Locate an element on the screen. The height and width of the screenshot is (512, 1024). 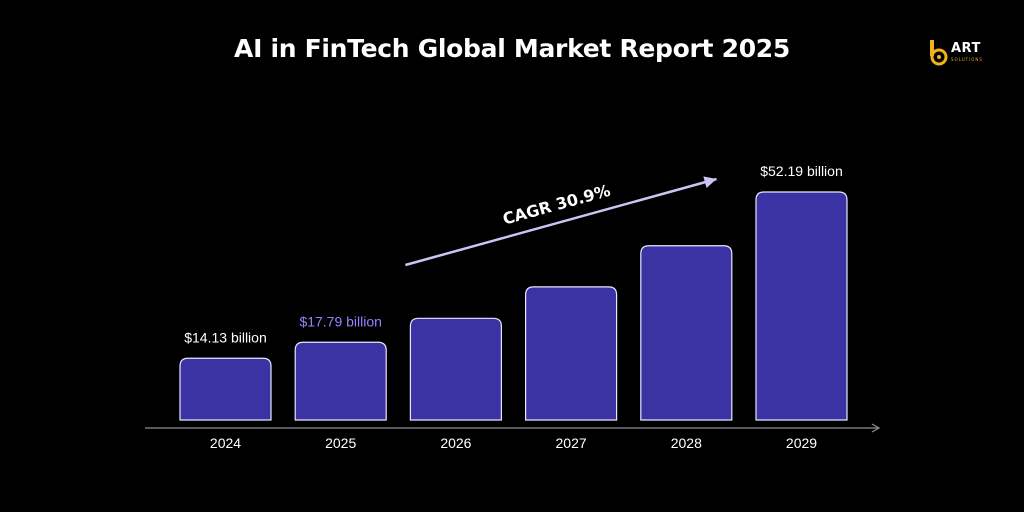
data-label: $52.19 billion is located at coordinates (801, 171).